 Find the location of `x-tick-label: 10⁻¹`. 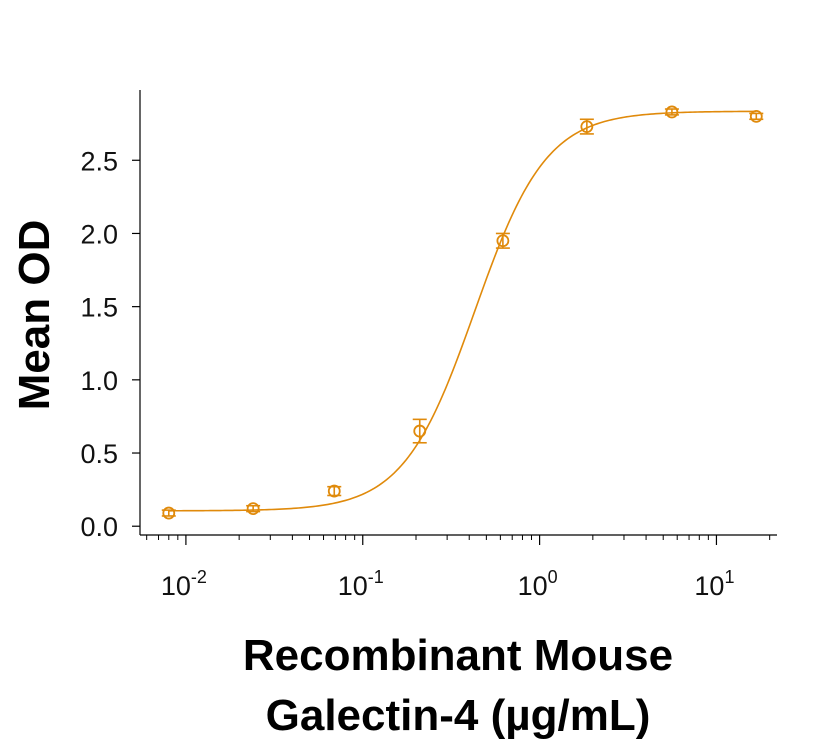

x-tick-label: 10⁻¹ is located at coordinates (361, 584).